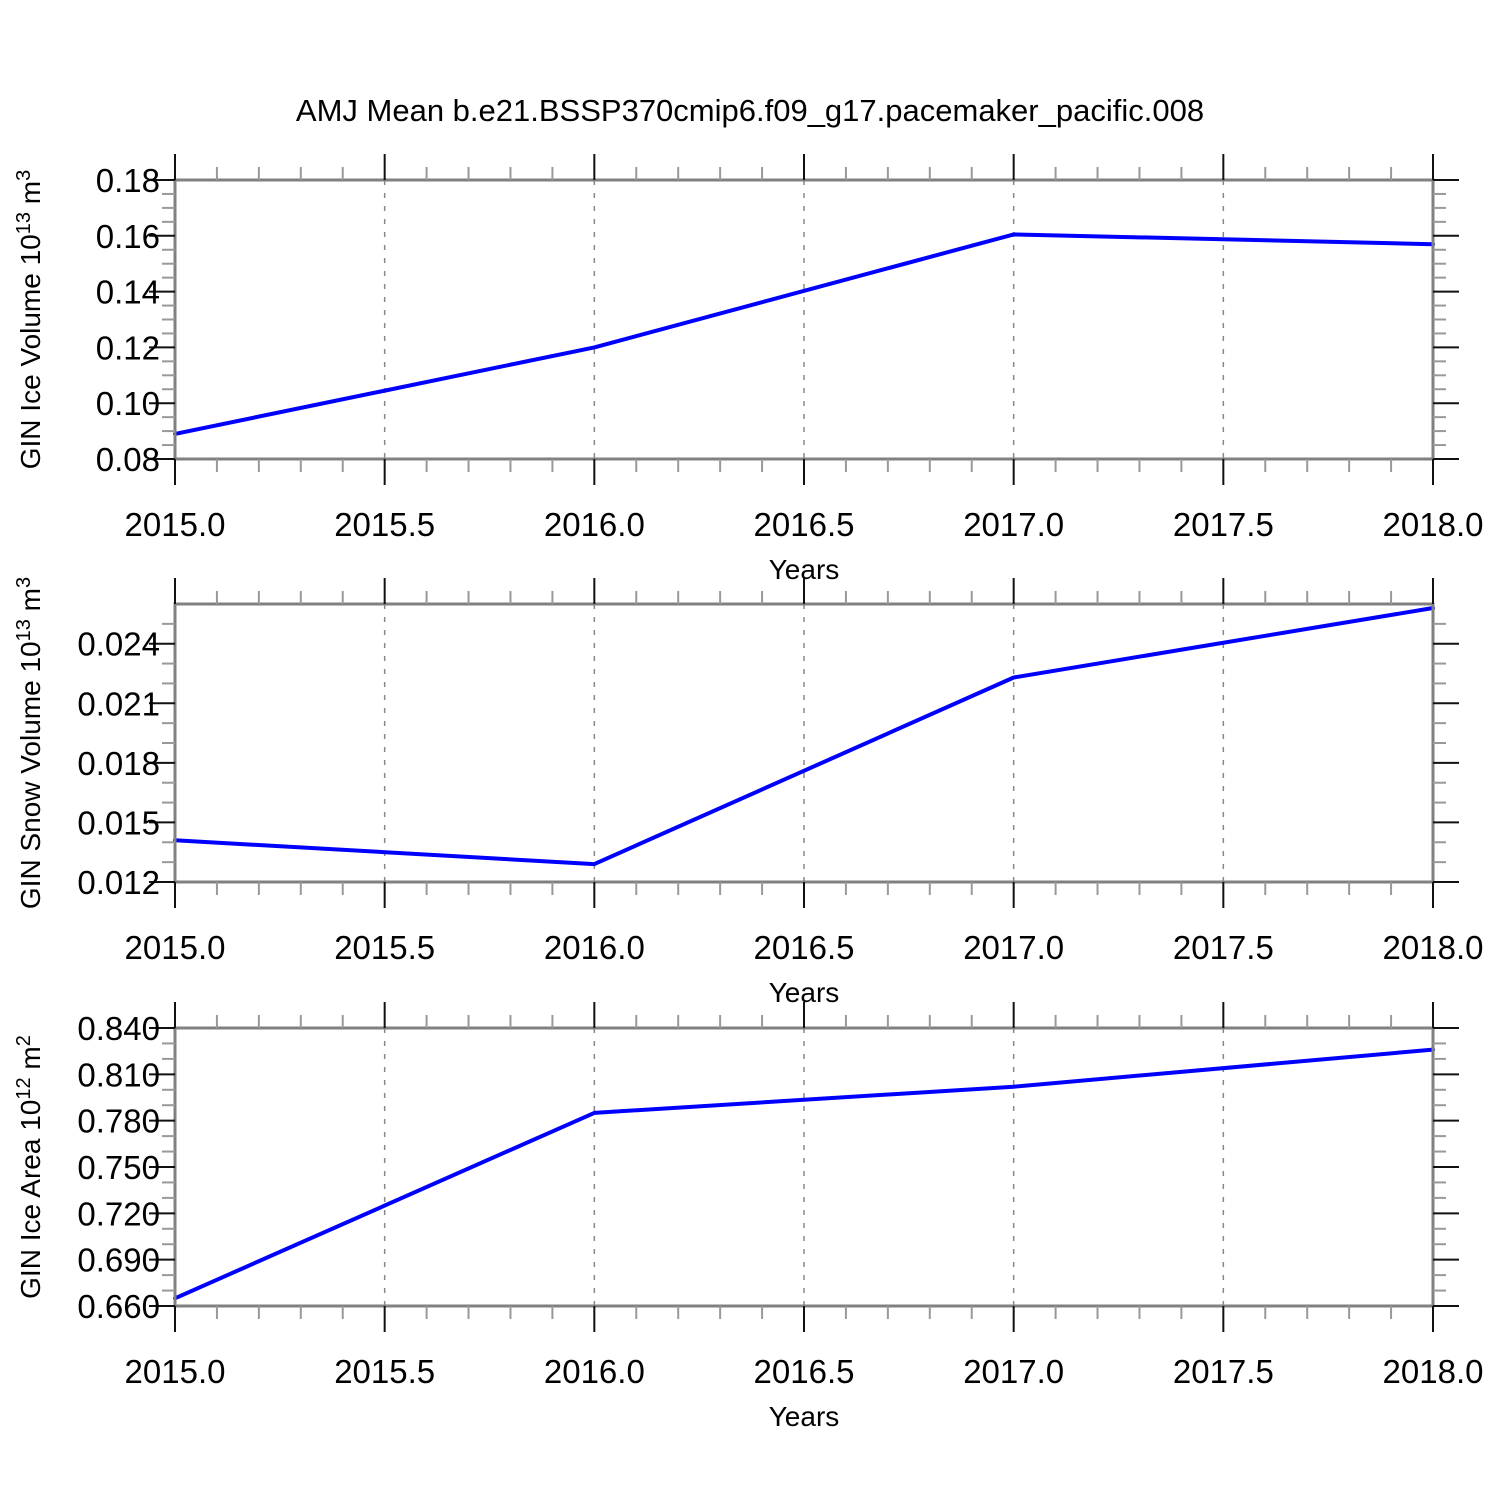 The width and height of the screenshot is (1500, 1500). Describe the element at coordinates (118, 703) in the screenshot. I see `y-tick-label: 0.021` at that location.